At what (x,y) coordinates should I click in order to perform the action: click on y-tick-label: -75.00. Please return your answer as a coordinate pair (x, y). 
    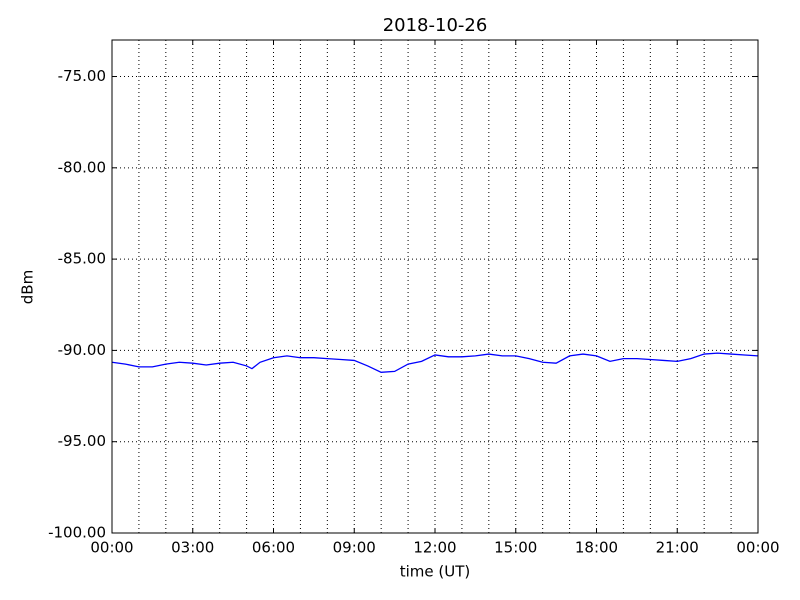
    Looking at the image, I should click on (82, 76).